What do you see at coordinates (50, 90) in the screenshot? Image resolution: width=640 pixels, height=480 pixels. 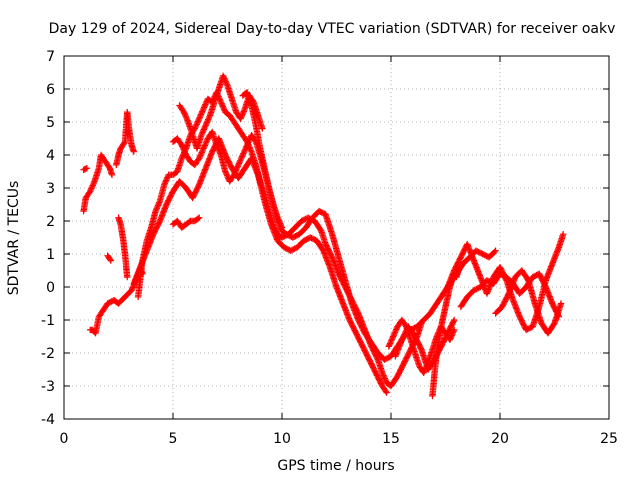 I see `y-tick-label: 6` at bounding box center [50, 90].